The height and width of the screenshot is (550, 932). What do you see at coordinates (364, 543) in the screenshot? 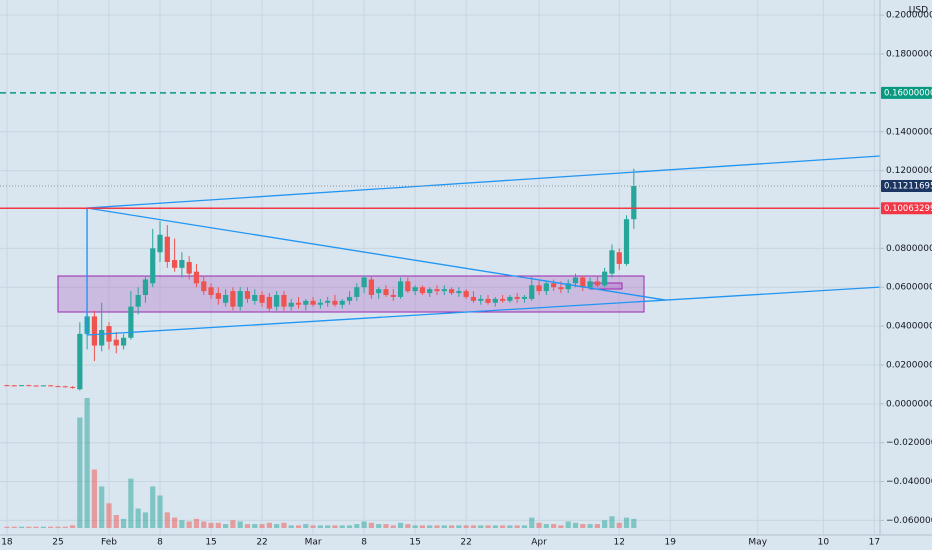
I see `x-tick-label: 8` at bounding box center [364, 543].